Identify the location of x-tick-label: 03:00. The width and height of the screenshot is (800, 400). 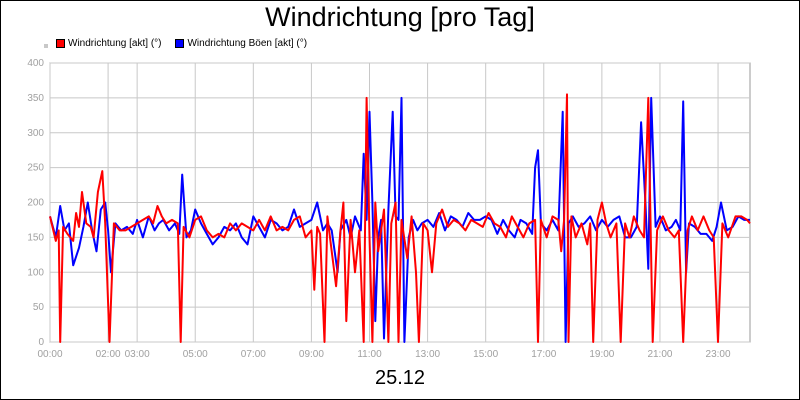
(137, 354).